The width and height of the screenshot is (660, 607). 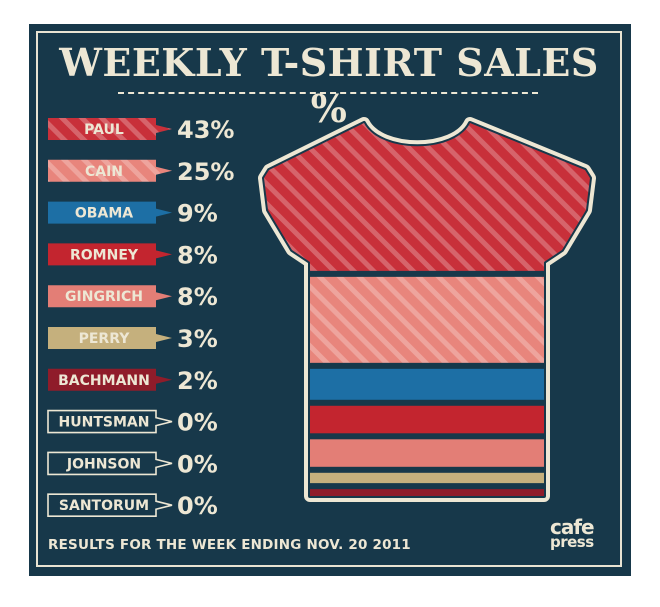 What do you see at coordinates (197, 297) in the screenshot?
I see `value-label-gingrich: 8%` at bounding box center [197, 297].